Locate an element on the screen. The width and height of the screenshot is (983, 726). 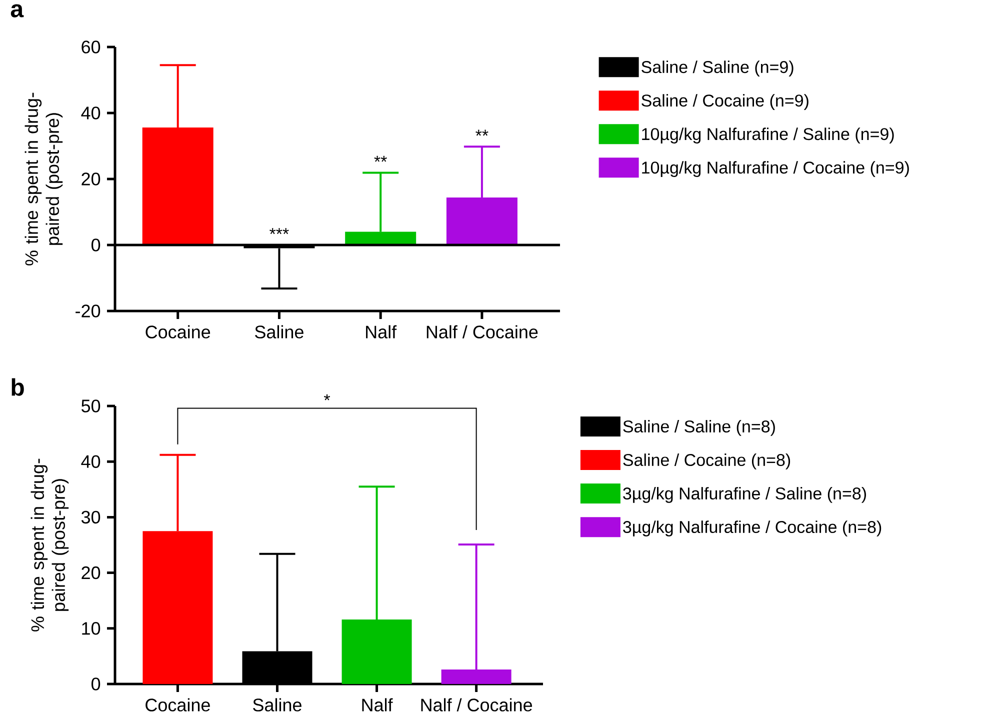
y-tick-label: -20 is located at coordinates (88, 311).